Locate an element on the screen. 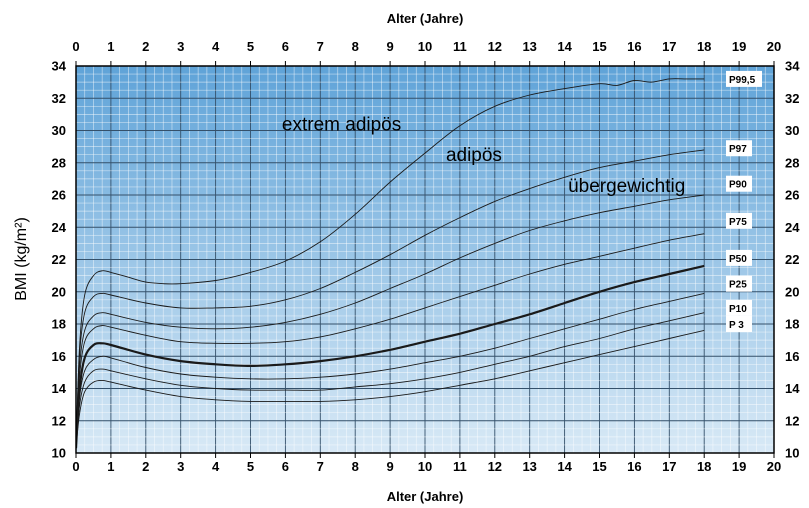 This screenshot has width=809, height=508. zone-label: übergewichtig is located at coordinates (626, 186).